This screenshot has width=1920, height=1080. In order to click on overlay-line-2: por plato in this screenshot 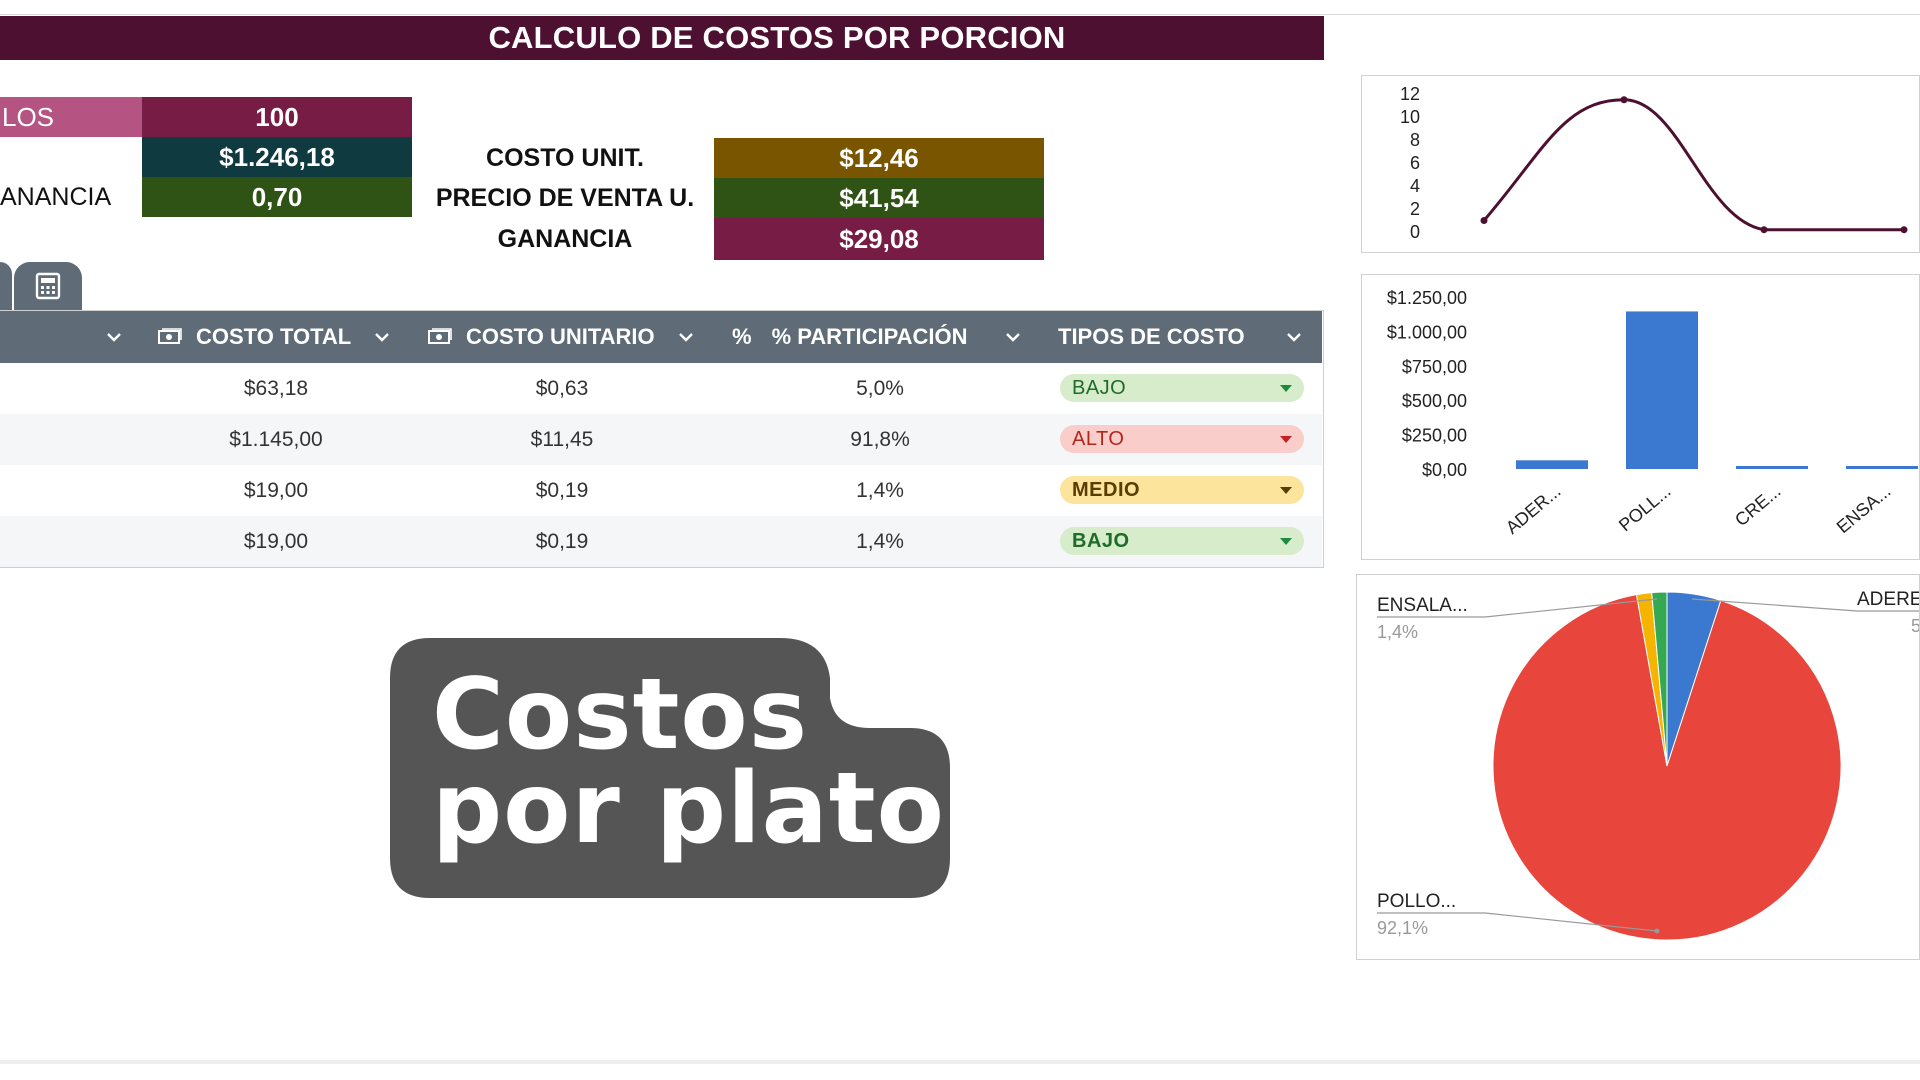, I will do `click(688, 809)`.